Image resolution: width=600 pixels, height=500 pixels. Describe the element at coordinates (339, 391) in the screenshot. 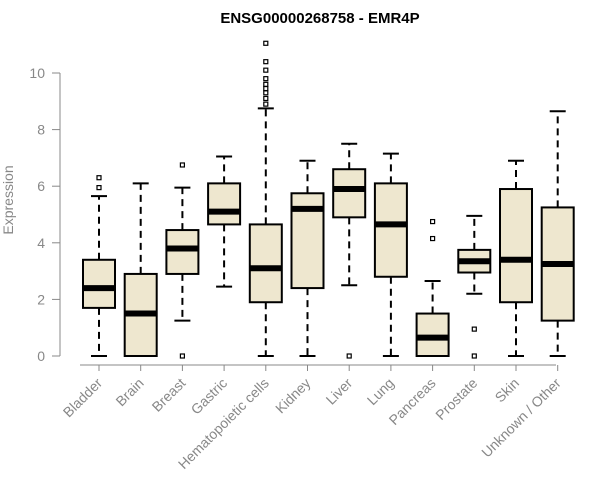

I see `x-tick-label: Liver` at that location.